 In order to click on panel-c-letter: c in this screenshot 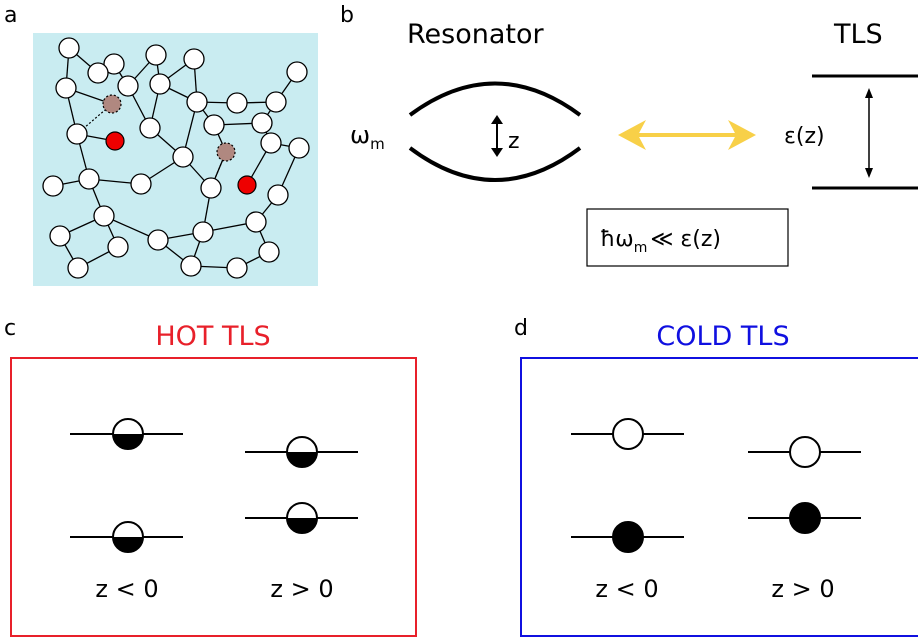, I will do `click(10, 328)`.